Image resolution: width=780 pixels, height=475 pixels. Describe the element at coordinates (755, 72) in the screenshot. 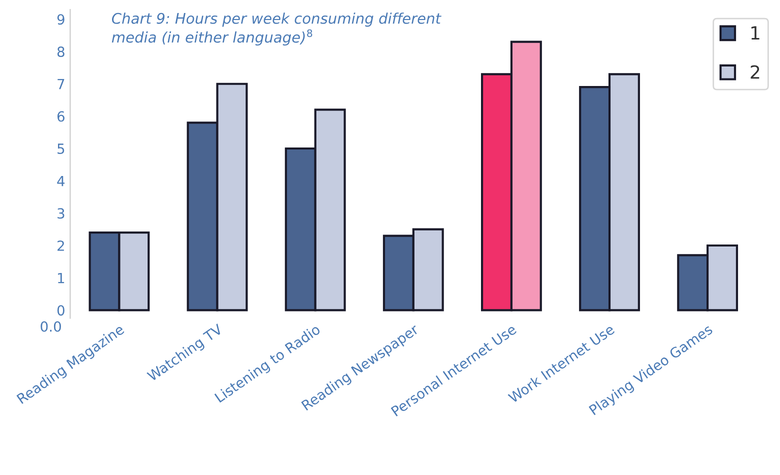

I see `legend-label: 2` at that location.